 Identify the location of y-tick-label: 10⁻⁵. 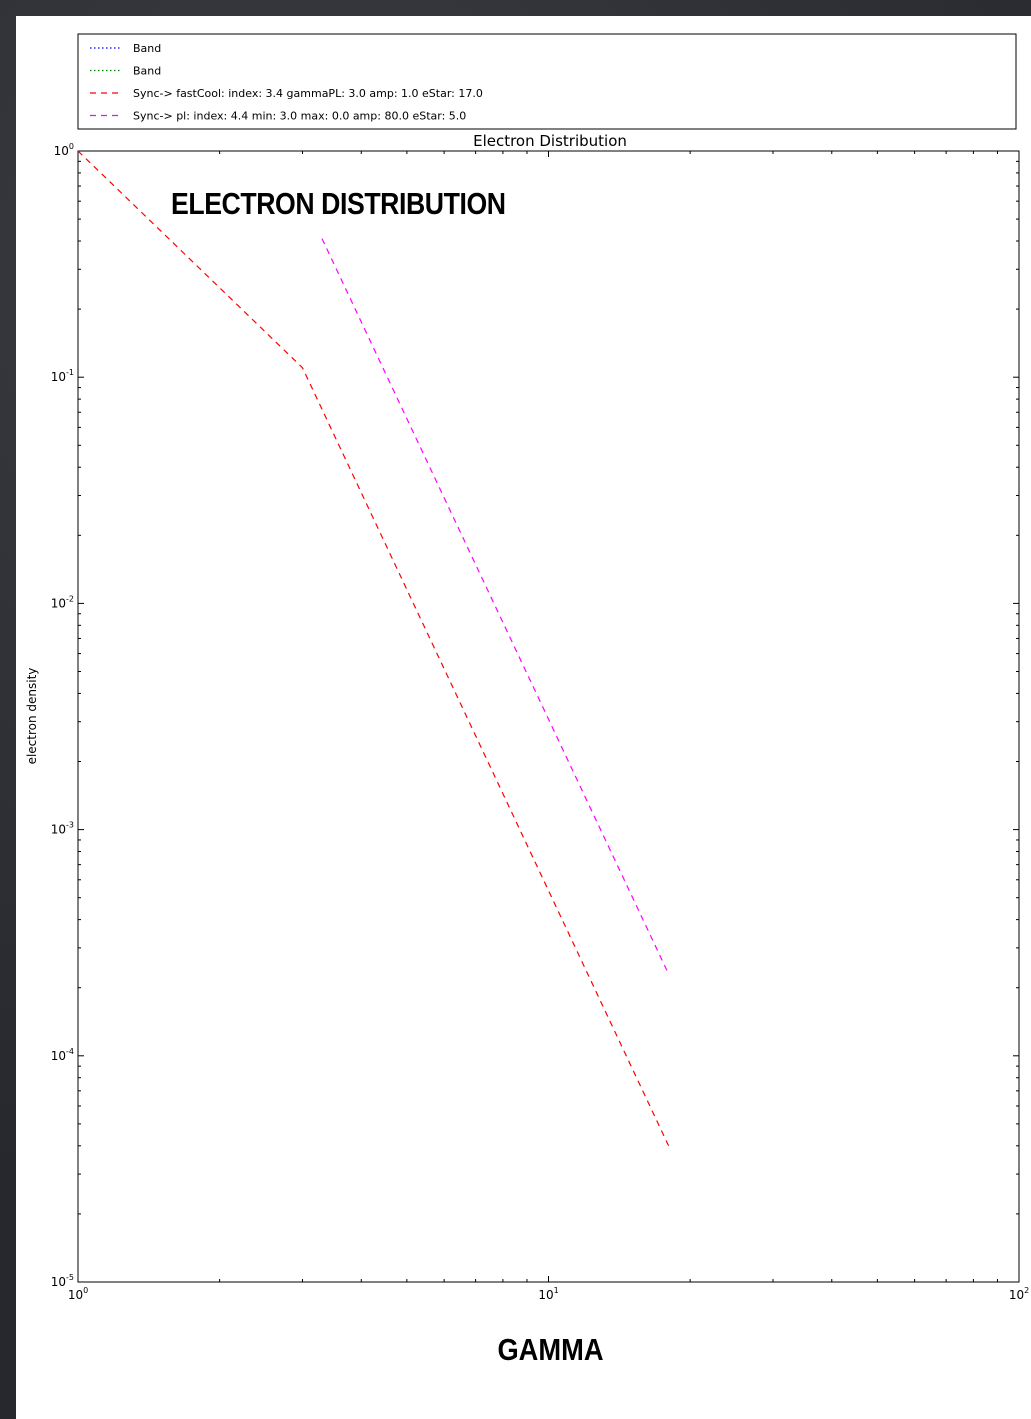
(62, 1281).